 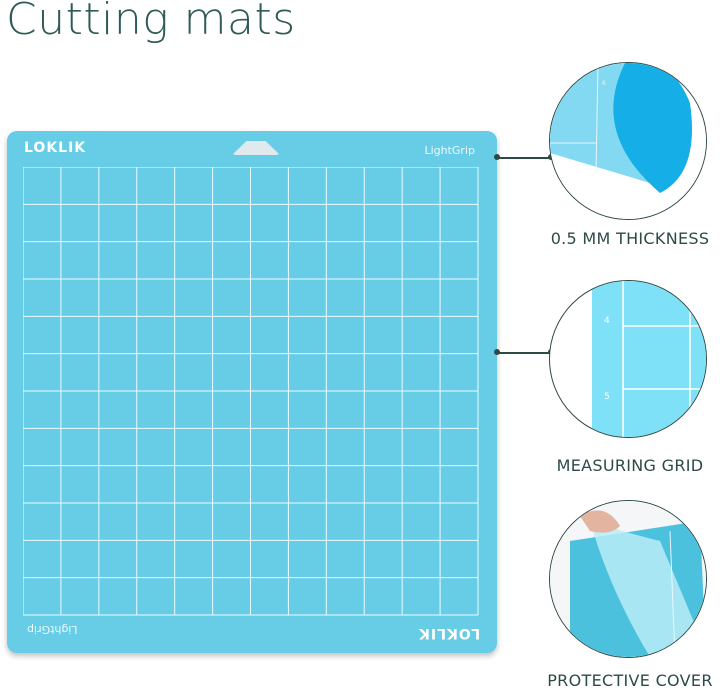 What do you see at coordinates (628, 141) in the screenshot?
I see `thickness-inset: 6` at bounding box center [628, 141].